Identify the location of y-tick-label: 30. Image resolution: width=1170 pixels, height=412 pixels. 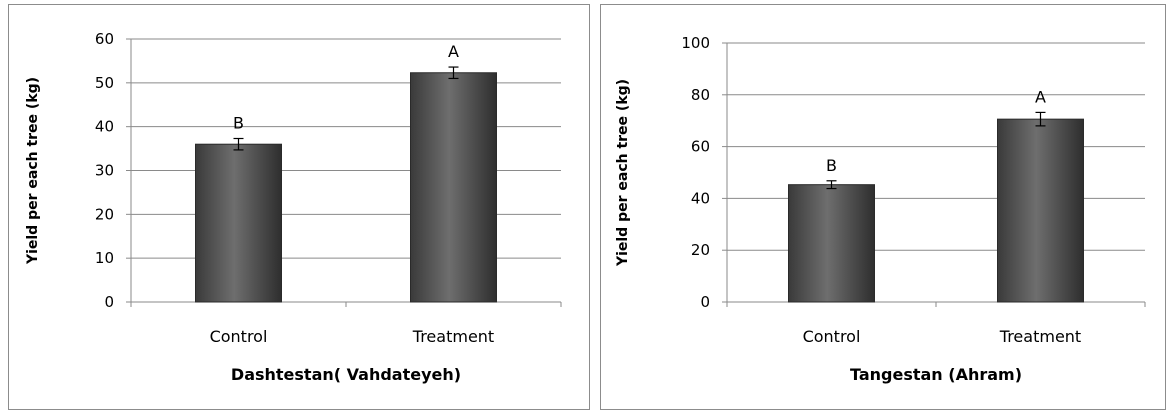
(104, 171).